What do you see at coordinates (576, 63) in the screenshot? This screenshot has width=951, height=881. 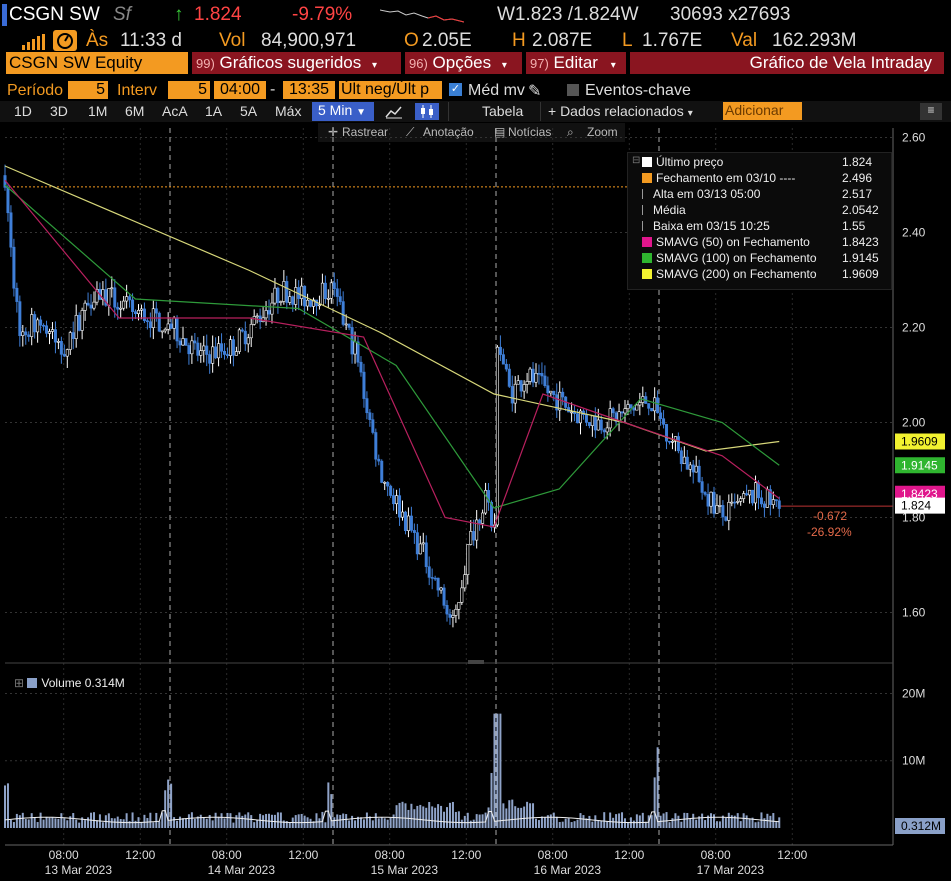 I see `menu-edit: 97) Editar ▾` at bounding box center [576, 63].